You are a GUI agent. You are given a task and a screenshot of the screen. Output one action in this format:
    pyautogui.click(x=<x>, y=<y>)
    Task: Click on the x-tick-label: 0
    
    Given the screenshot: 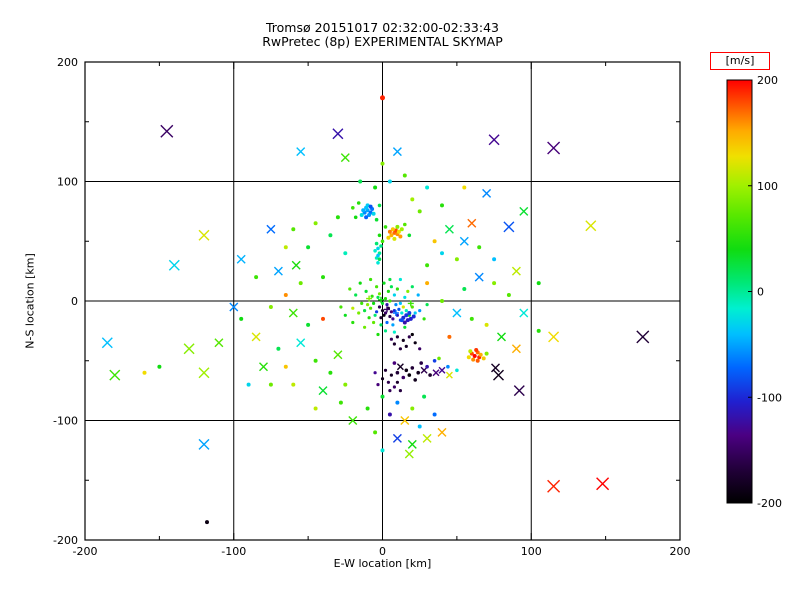 What is the action you would take?
    pyautogui.click(x=382, y=551)
    